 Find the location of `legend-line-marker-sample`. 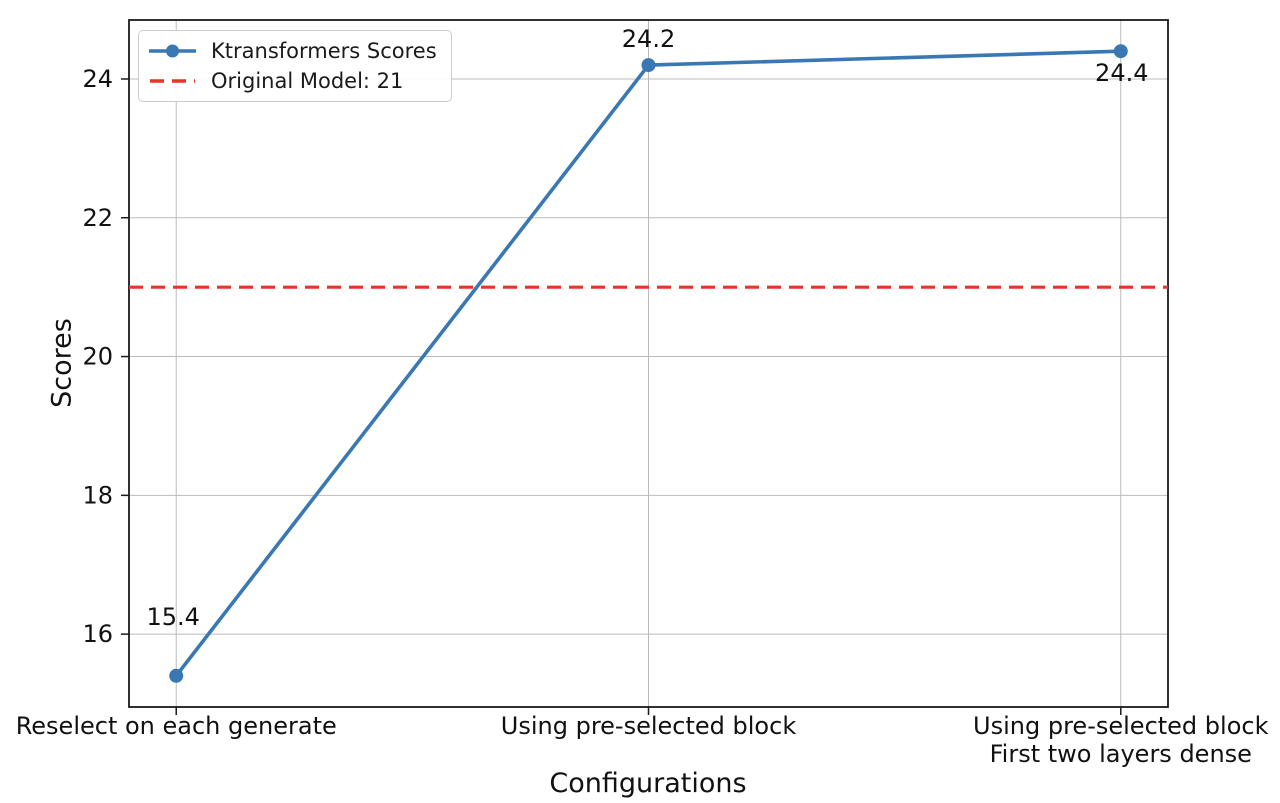

legend-line-marker-sample is located at coordinates (172, 51).